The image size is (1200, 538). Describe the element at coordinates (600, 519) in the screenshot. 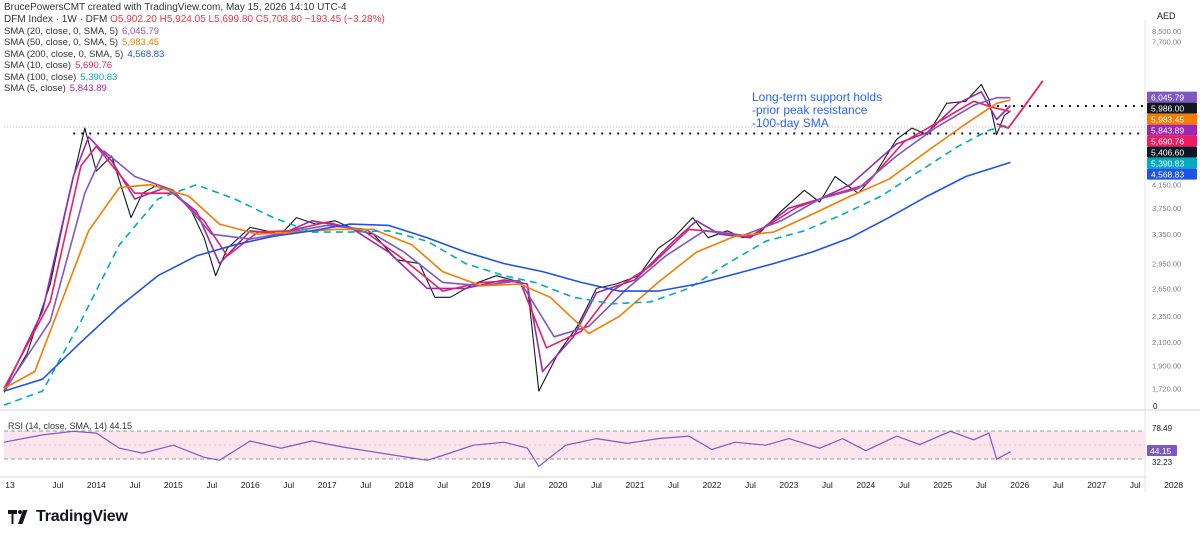

I see `footer: TradingView` at that location.